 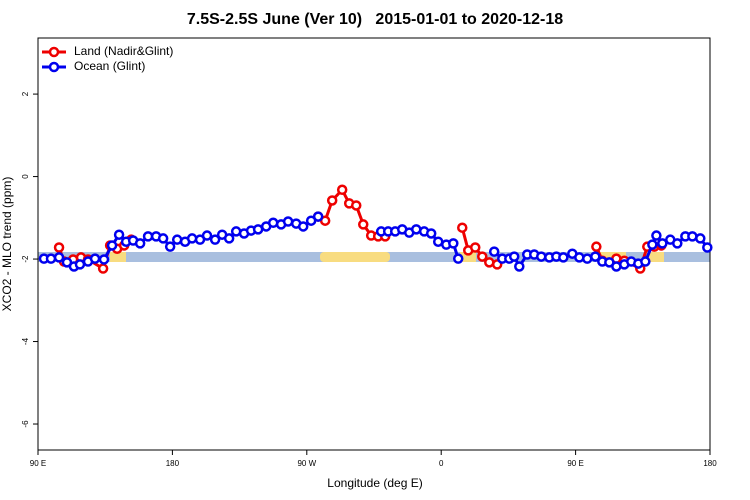 What do you see at coordinates (7, 244) in the screenshot?
I see `y-axis-label: XCO2 - MLO trend (ppm)` at bounding box center [7, 244].